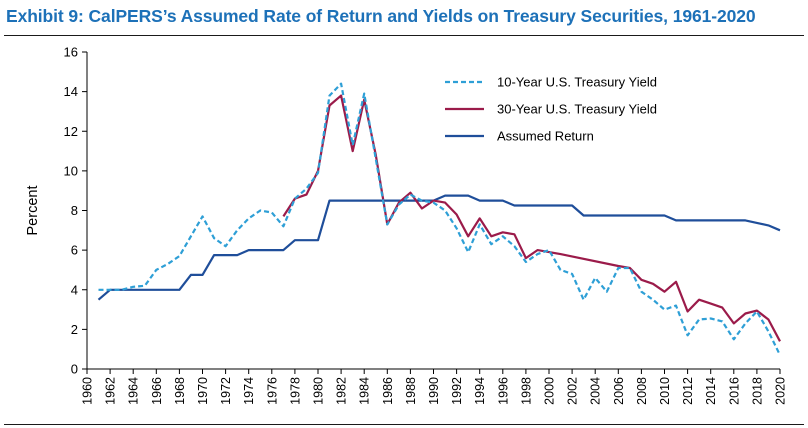 The image size is (808, 428). Describe the element at coordinates (203, 391) in the screenshot. I see `x-tick-label: 1970` at that location.